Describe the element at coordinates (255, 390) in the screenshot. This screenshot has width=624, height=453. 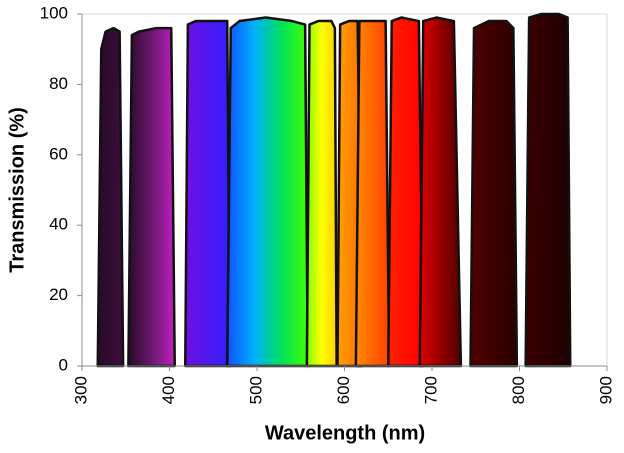
I see `x-tick-label: 500` at that location.